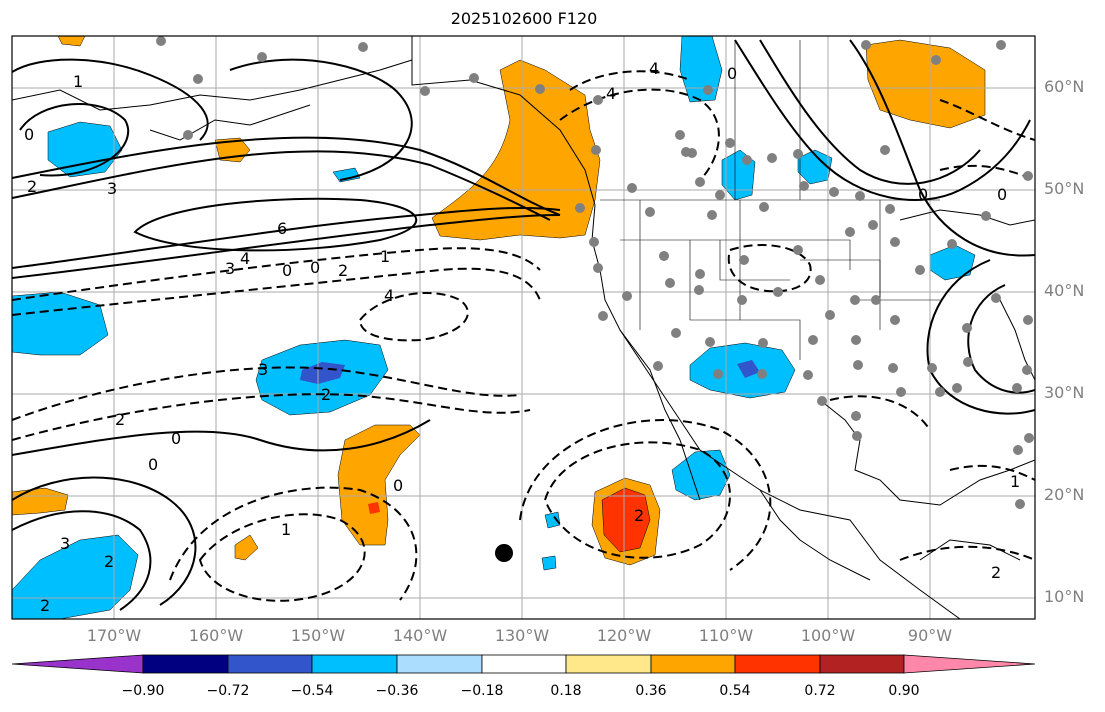 This screenshot has width=1105, height=712. I want to click on lon-label: 110°W, so click(726, 635).